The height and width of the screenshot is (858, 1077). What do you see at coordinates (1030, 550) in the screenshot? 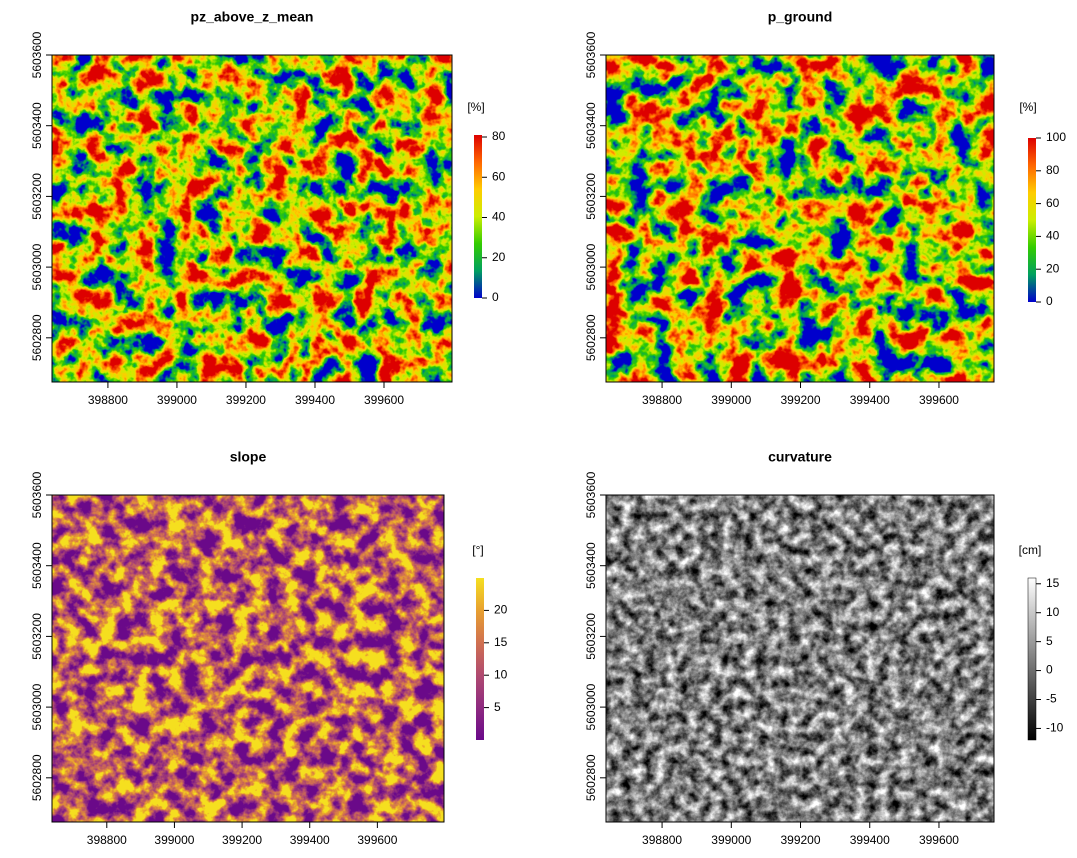
I see `legend-title: [cm]` at bounding box center [1030, 550].